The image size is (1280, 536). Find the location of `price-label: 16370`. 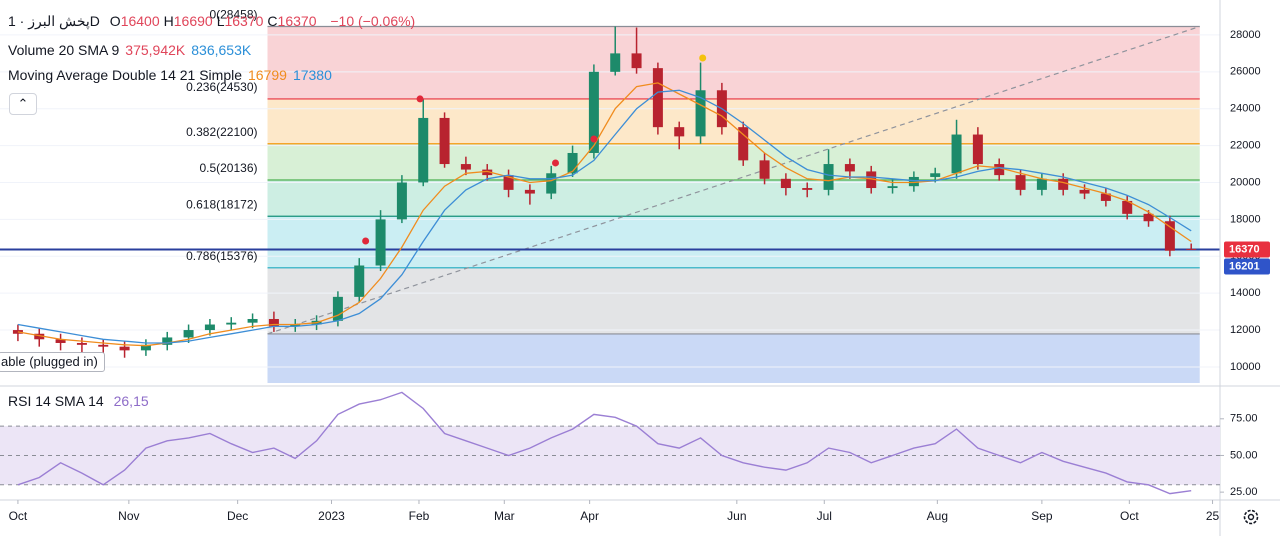

price-label: 16370 is located at coordinates (1244, 249).